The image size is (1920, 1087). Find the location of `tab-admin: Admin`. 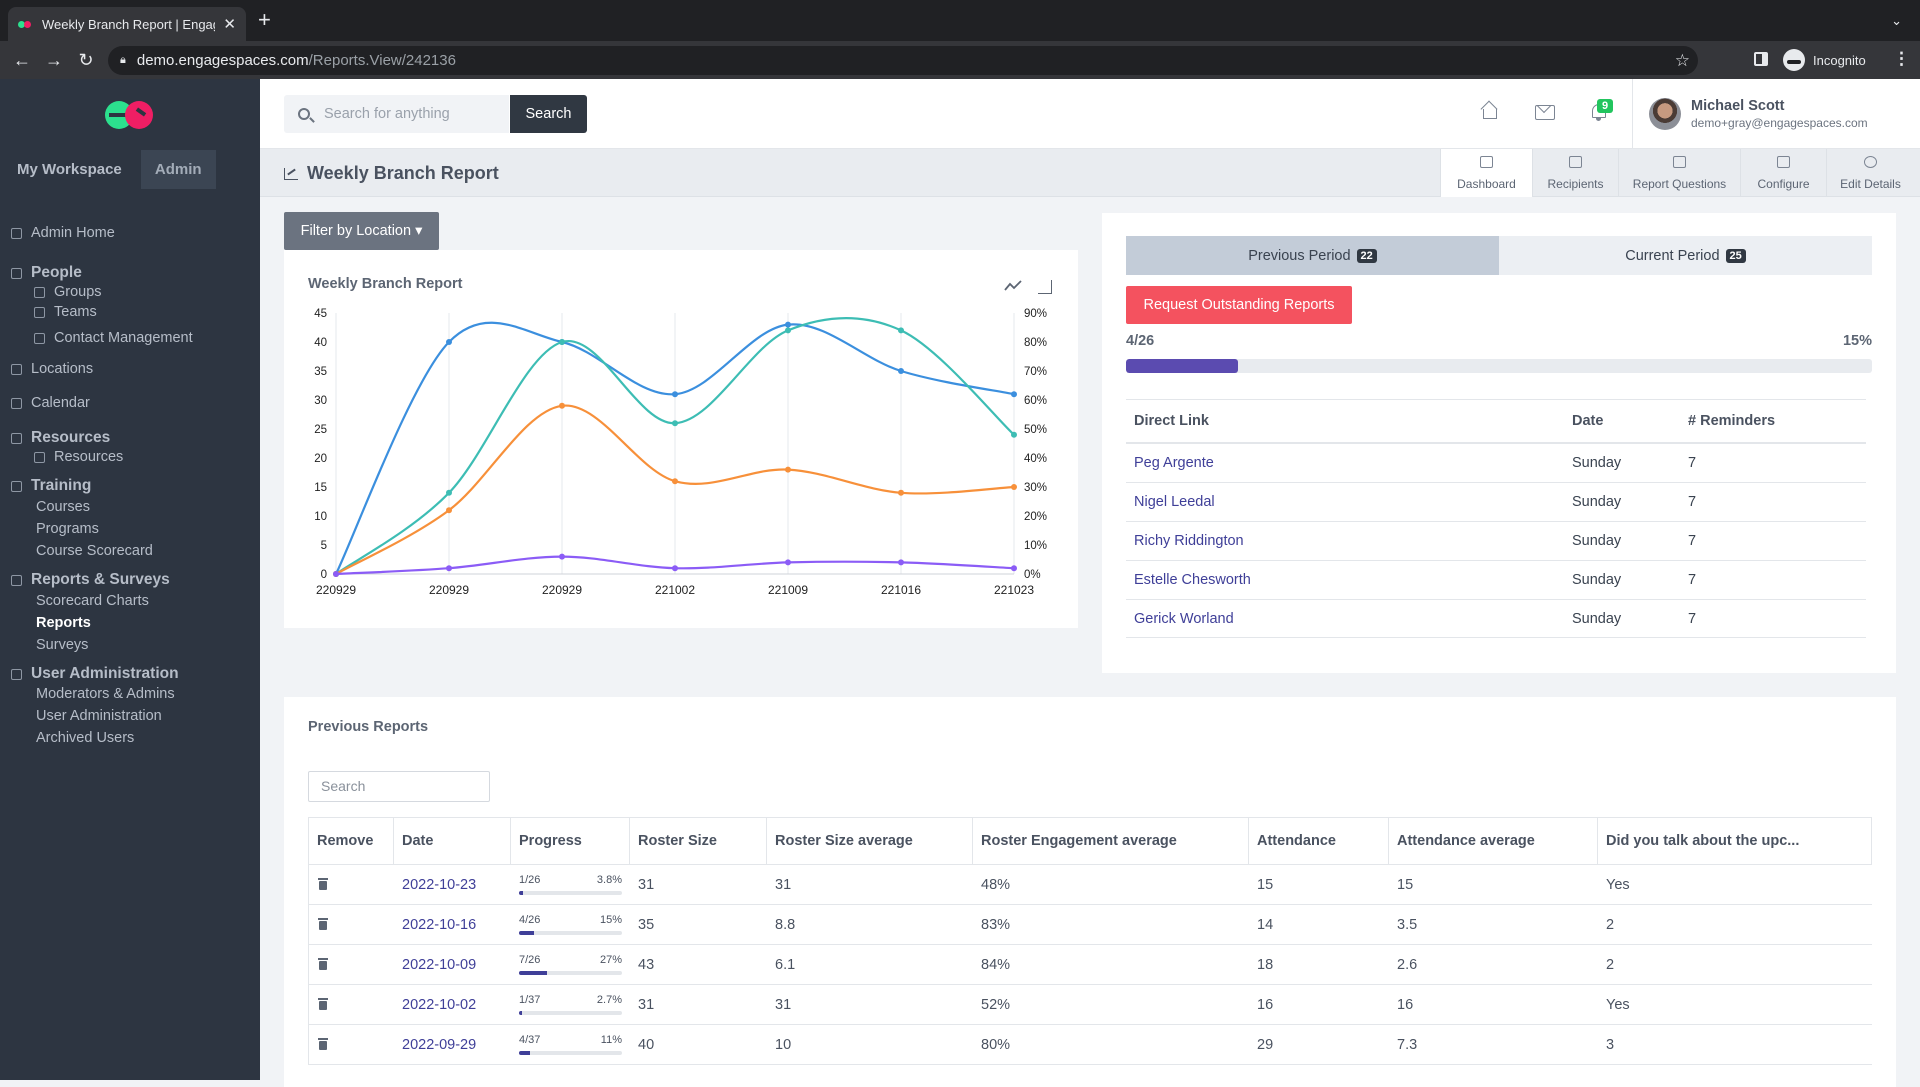

tab-admin: Admin is located at coordinates (178, 169).